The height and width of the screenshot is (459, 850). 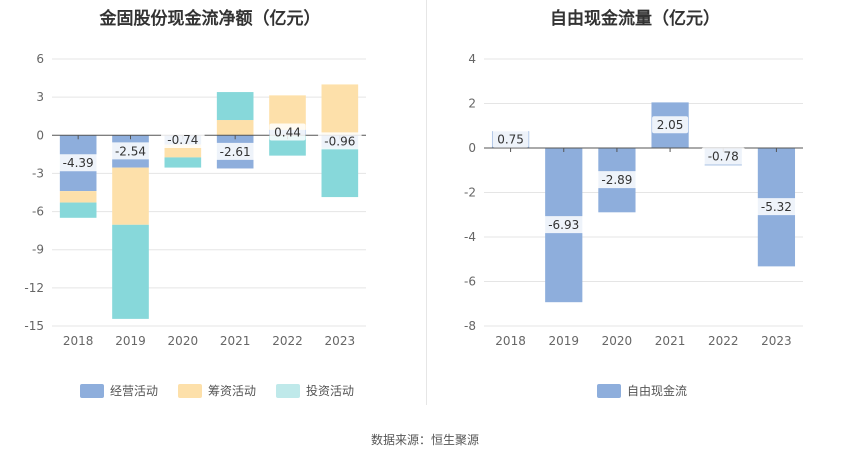 What do you see at coordinates (609, 390) in the screenshot?
I see `legend-swatch-fcf` at bounding box center [609, 390].